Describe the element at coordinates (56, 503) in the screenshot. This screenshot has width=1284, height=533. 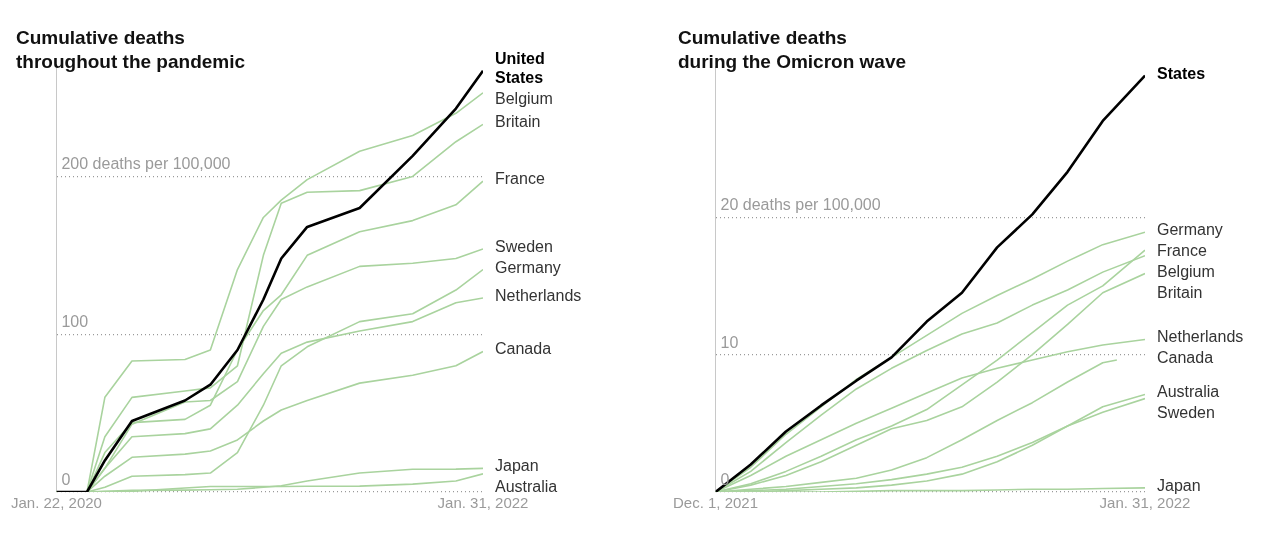
I see `x-tick-label: Jan. 22, 2020` at that location.